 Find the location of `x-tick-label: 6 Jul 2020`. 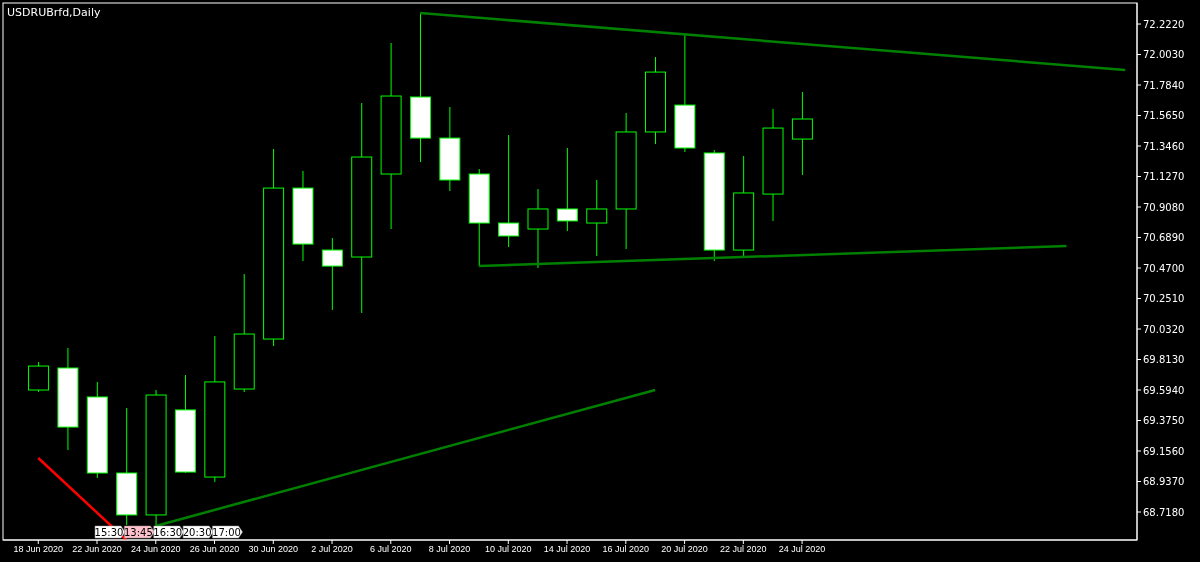

x-tick-label: 6 Jul 2020 is located at coordinates (391, 549).